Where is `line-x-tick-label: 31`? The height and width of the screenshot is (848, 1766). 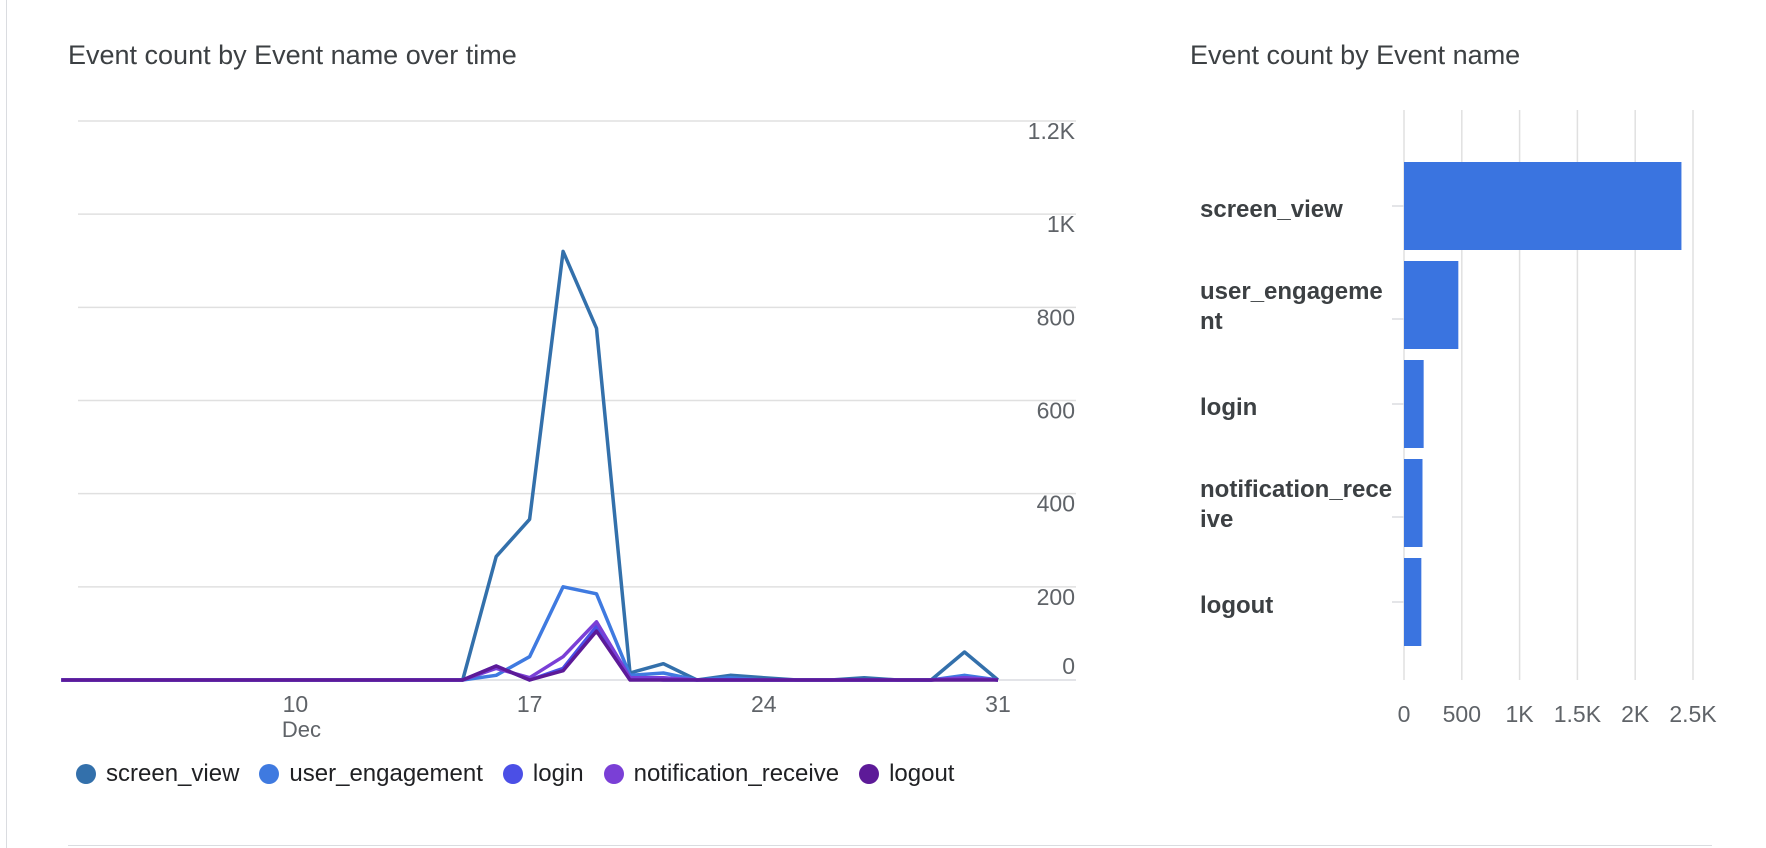
line-x-tick-label: 31 is located at coordinates (998, 704).